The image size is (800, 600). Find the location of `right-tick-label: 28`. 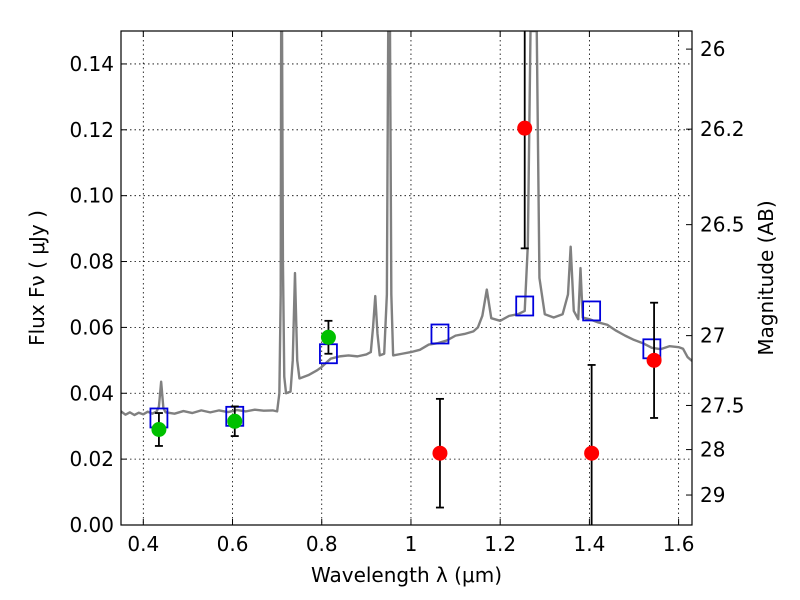

right-tick-label: 28 is located at coordinates (712, 450).